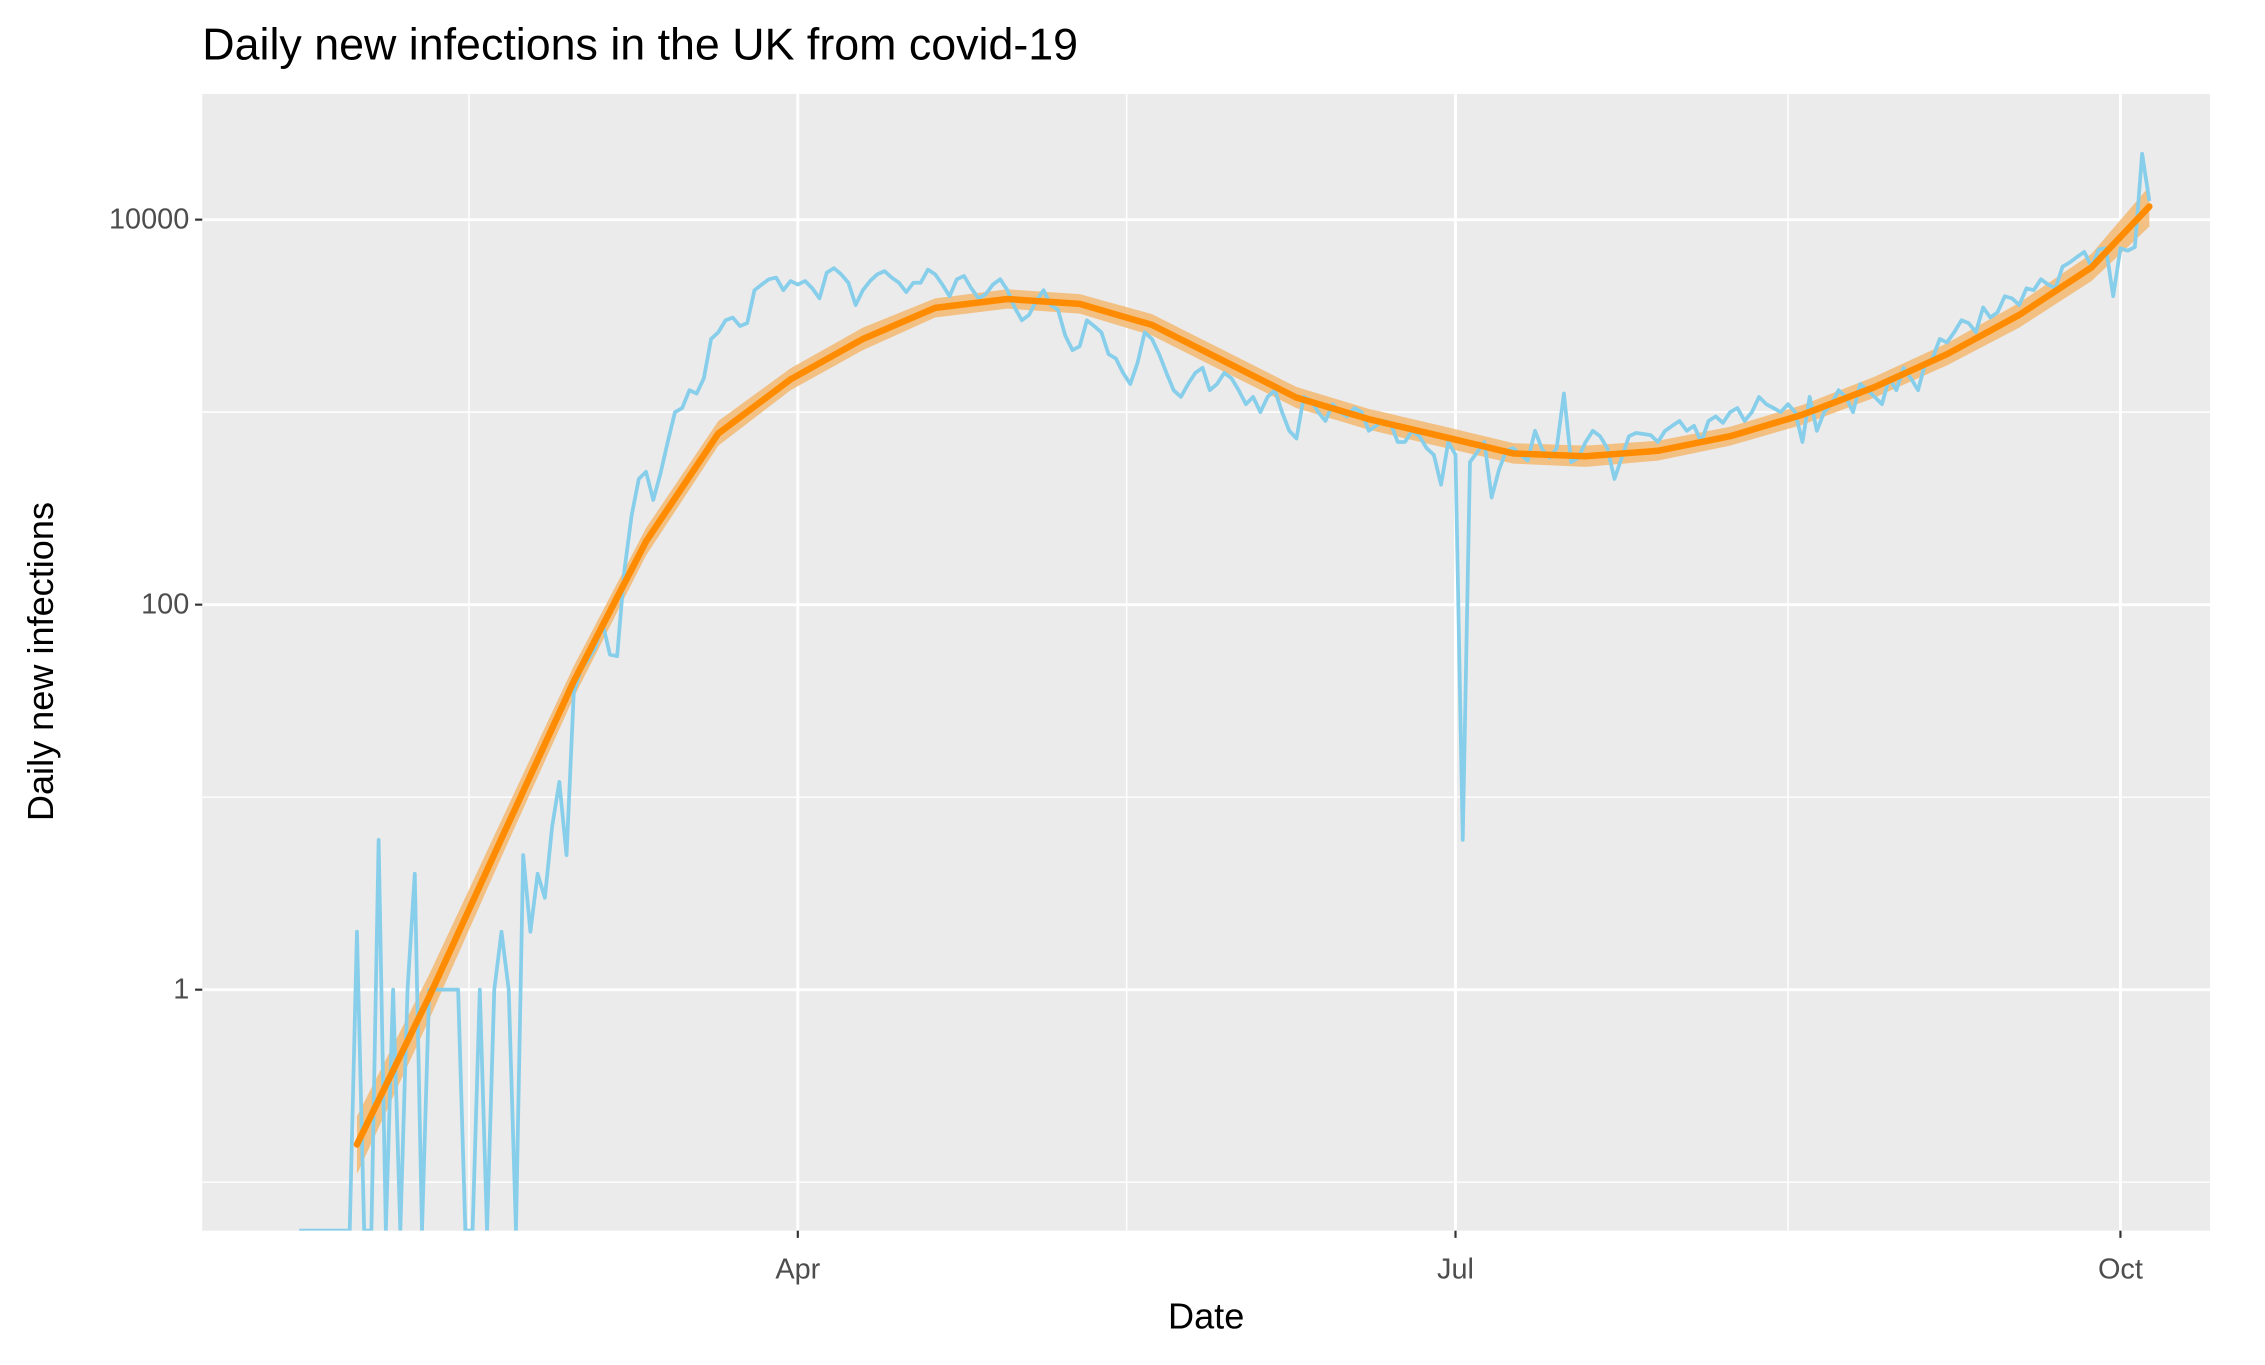  I want to click on x-tick-label: Apr, so click(797, 1270).